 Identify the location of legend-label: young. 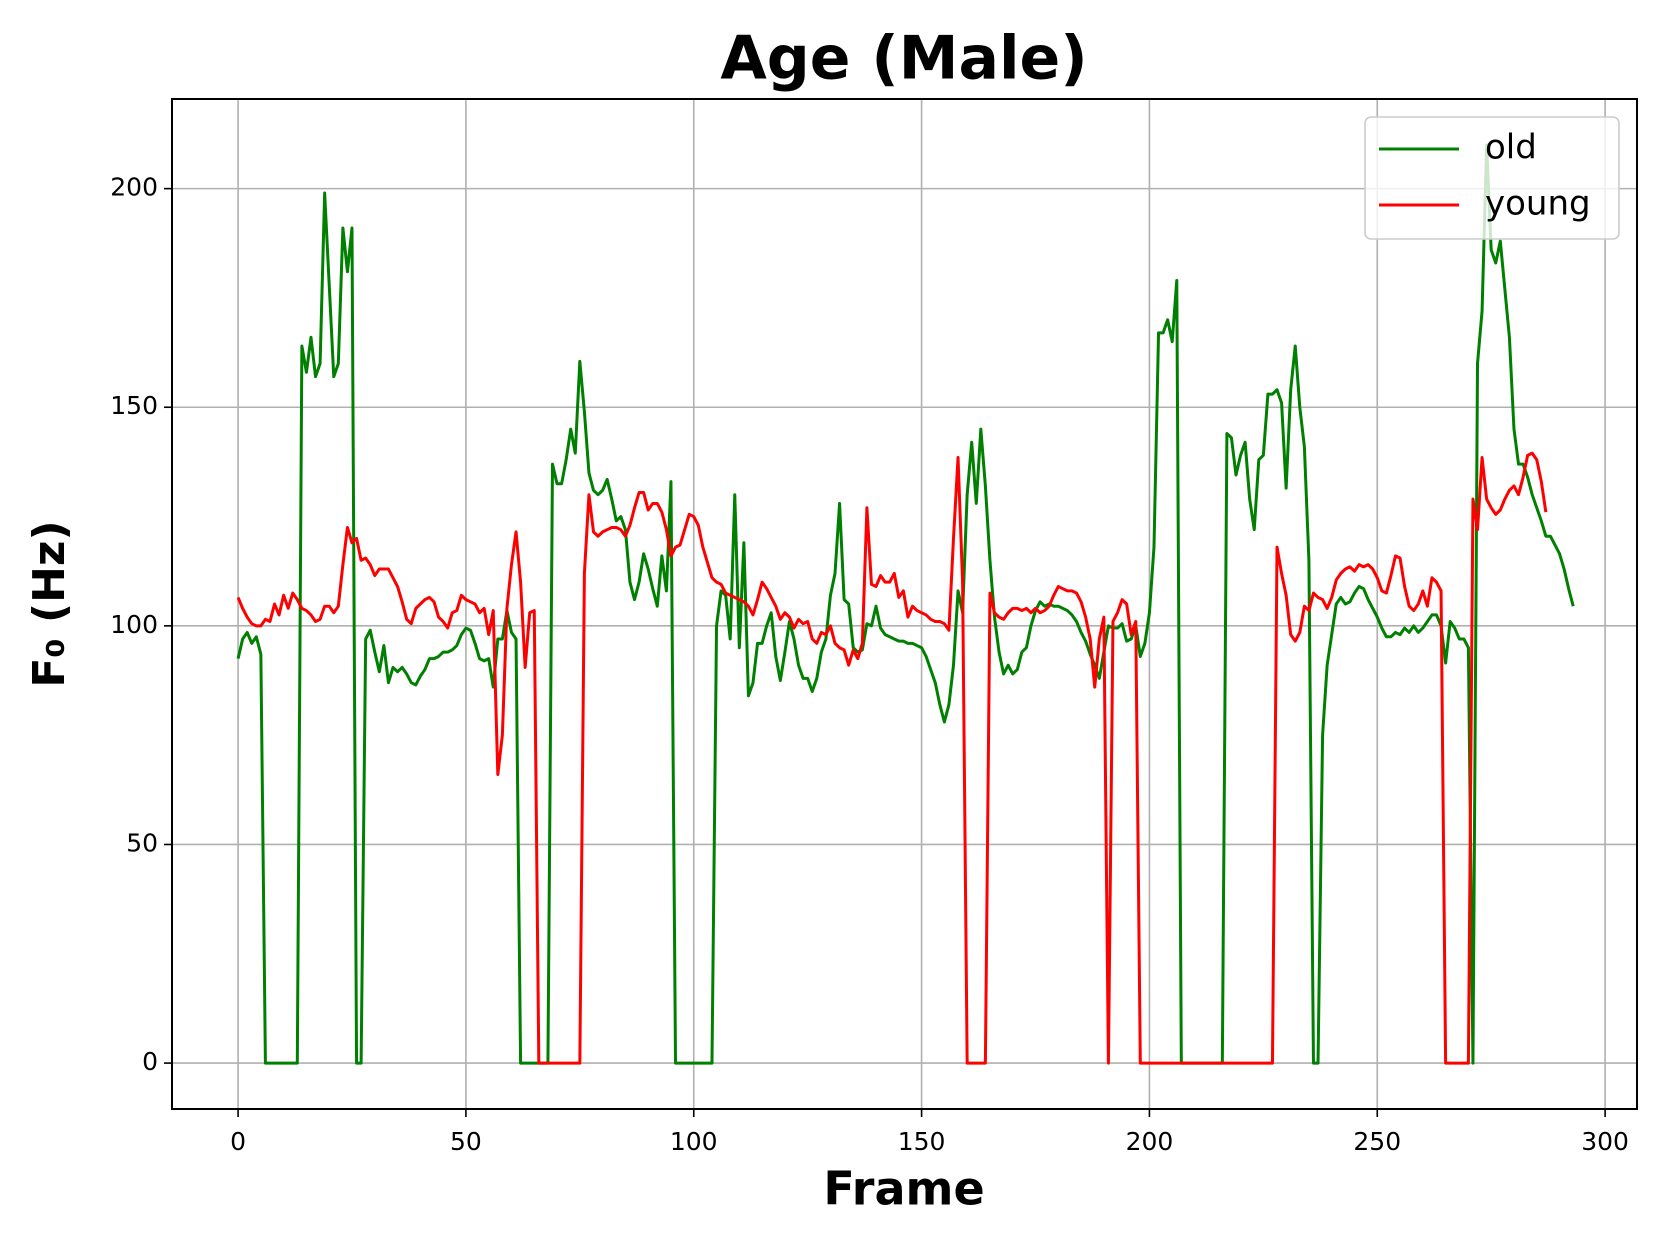
(1538, 204).